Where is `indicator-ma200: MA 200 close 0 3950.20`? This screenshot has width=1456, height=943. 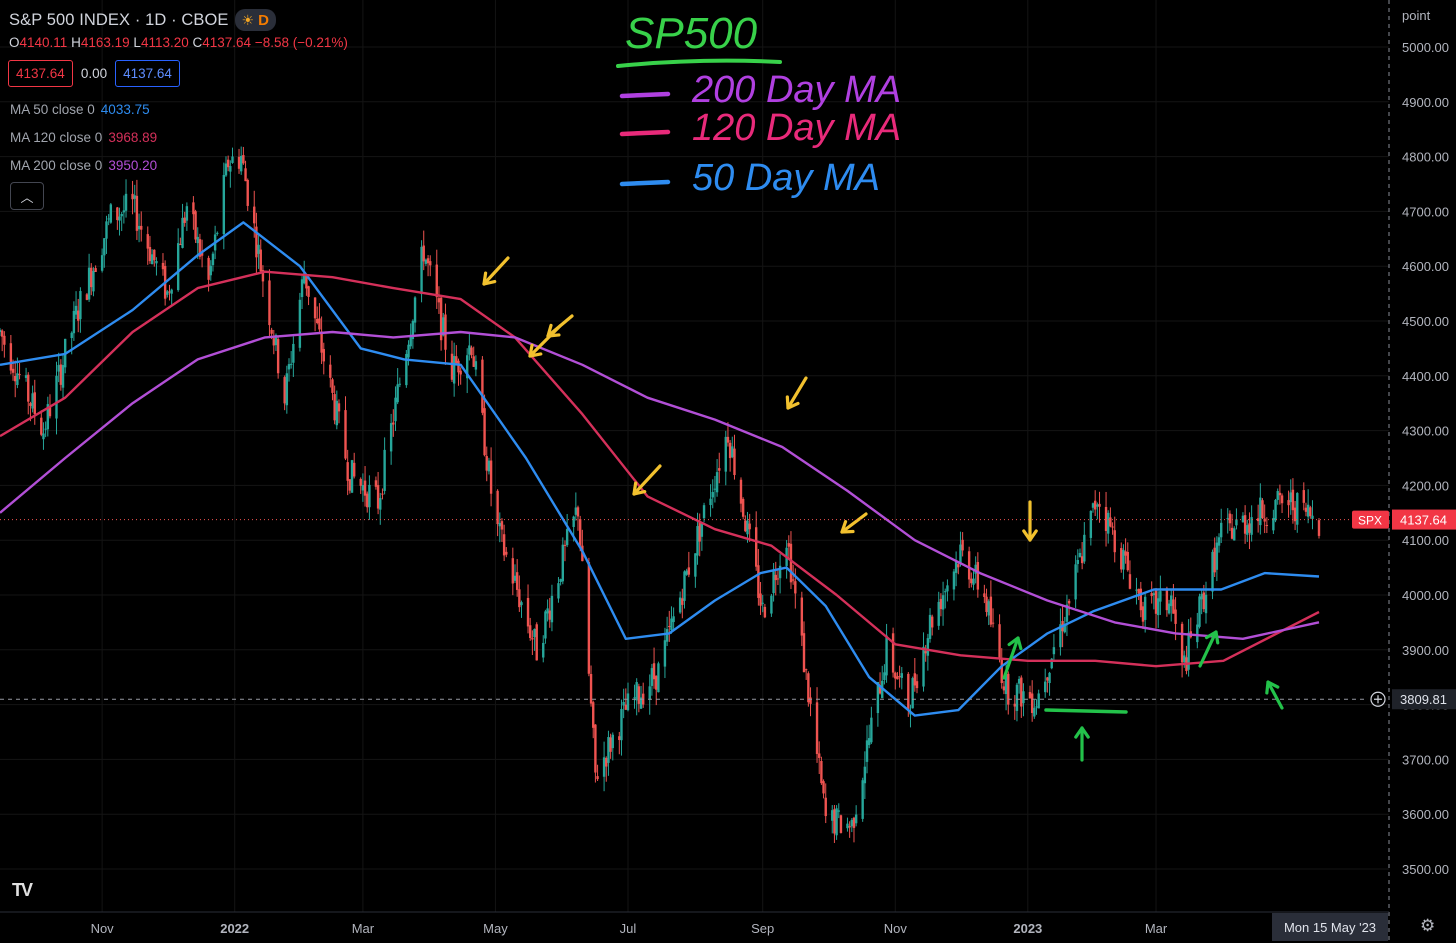
indicator-ma200: MA 200 close 0 3950.20 is located at coordinates (84, 165).